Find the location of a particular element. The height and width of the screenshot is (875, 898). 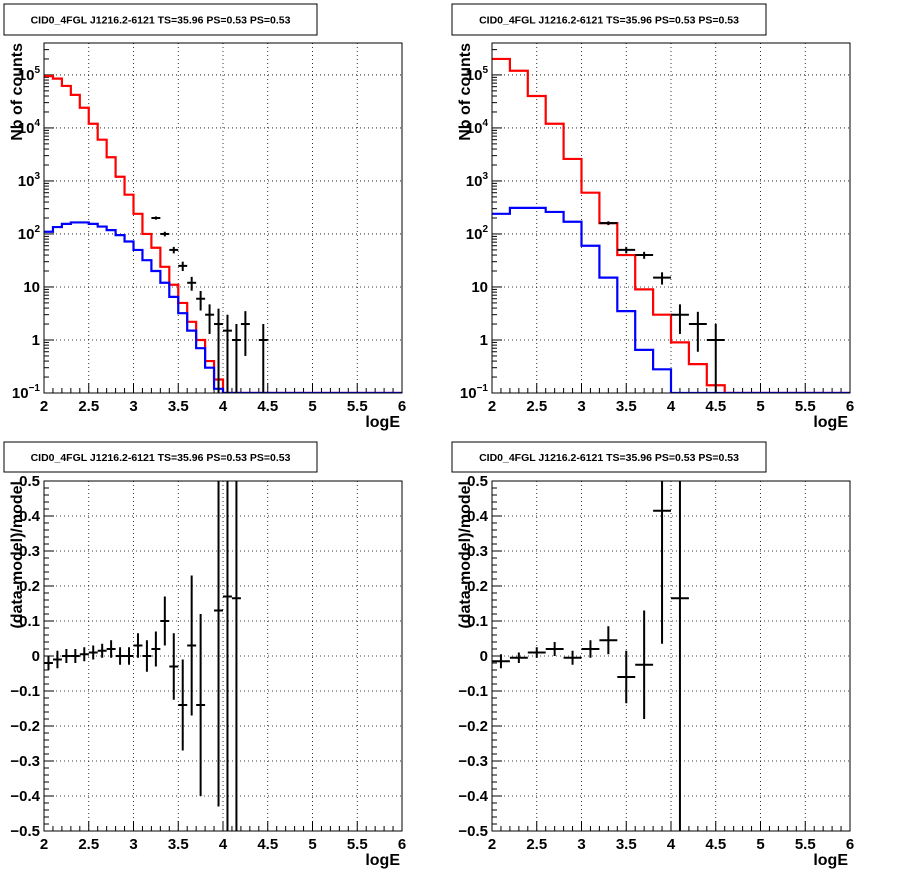

y-tick-label: −0.3 is located at coordinates (25, 761).